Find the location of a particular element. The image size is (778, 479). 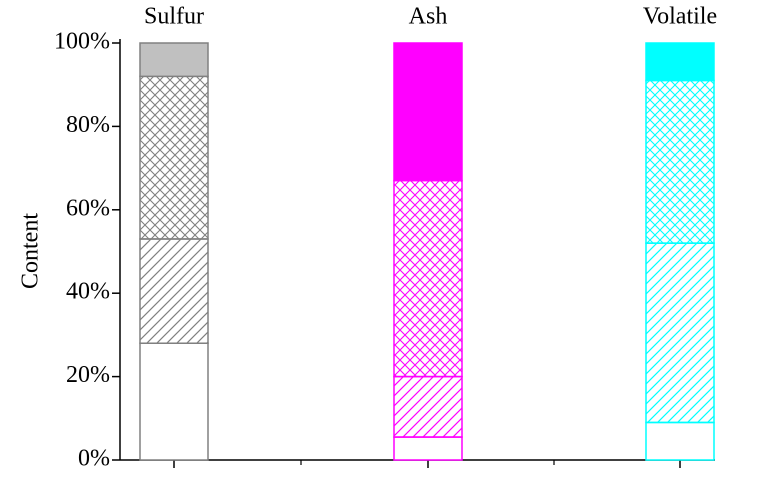

category-label: Sulfur is located at coordinates (174, 17).